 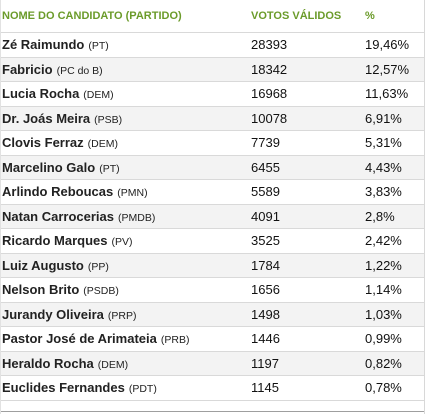 I want to click on table-row: Natan Carrocerias (PMDB) 4091 2,8%, so click(x=212, y=216).